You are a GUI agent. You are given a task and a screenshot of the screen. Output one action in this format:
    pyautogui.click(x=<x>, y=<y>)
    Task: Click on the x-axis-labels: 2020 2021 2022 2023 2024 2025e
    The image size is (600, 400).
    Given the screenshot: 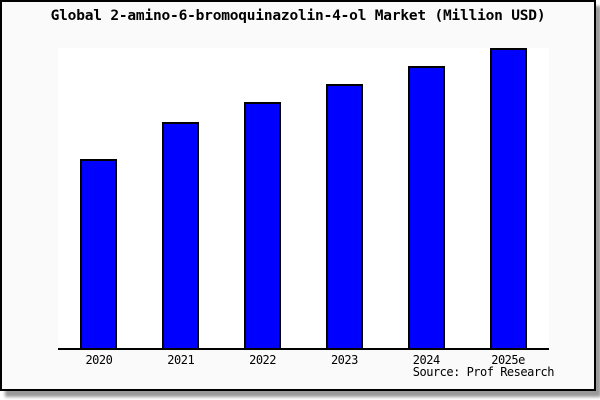 What is the action you would take?
    pyautogui.click(x=303, y=360)
    